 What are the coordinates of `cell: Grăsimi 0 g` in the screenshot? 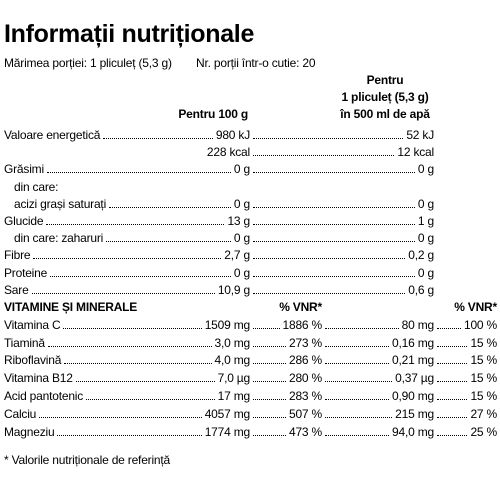 It's located at (125, 167).